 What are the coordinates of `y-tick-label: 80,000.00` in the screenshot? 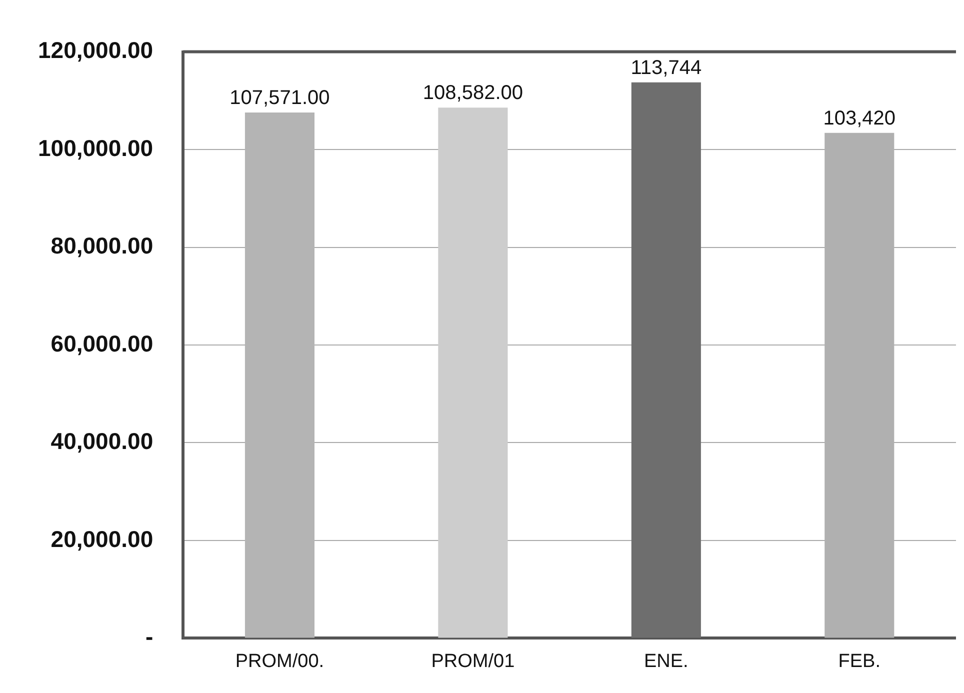 It's located at (102, 245).